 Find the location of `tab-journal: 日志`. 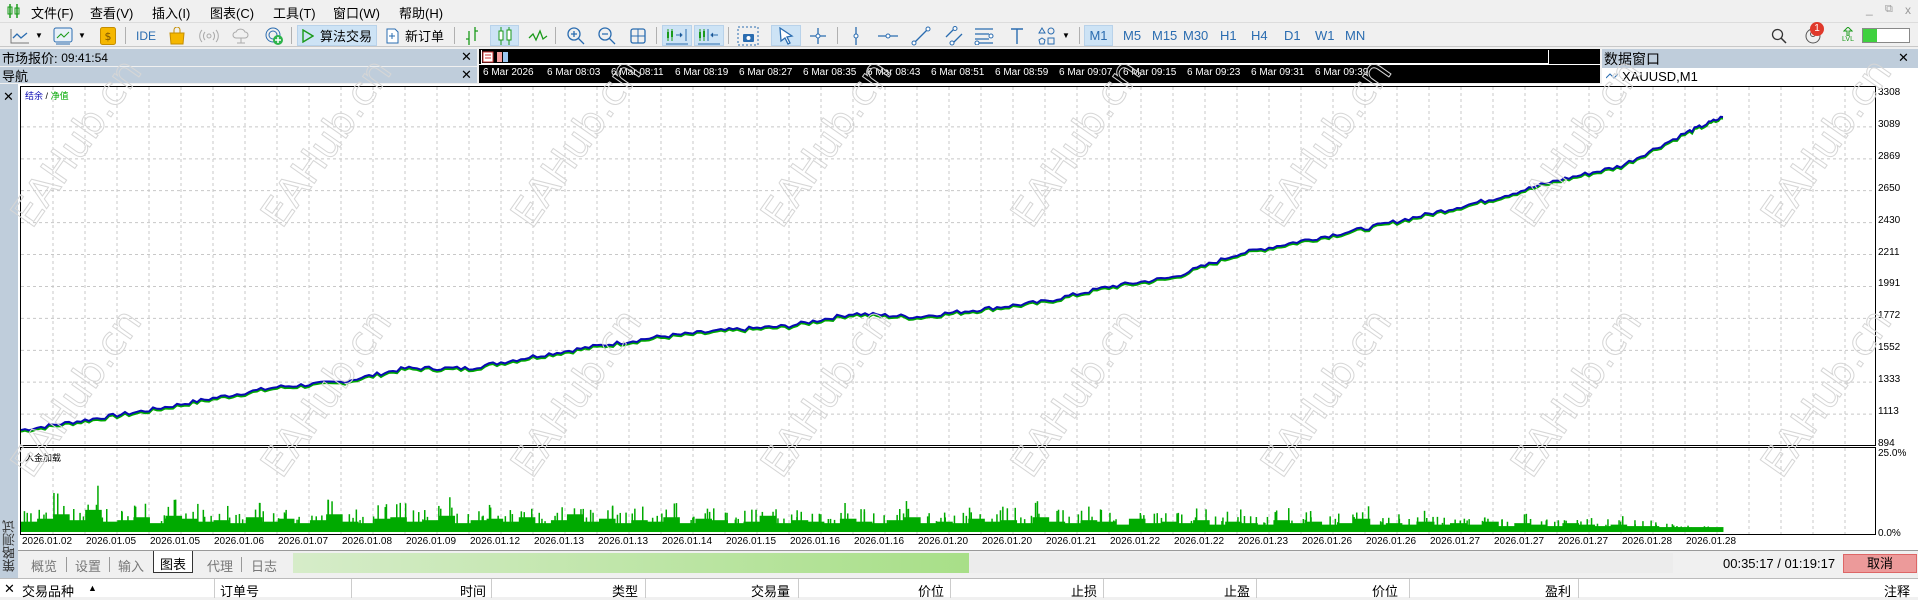

tab-journal: 日志 is located at coordinates (264, 566).